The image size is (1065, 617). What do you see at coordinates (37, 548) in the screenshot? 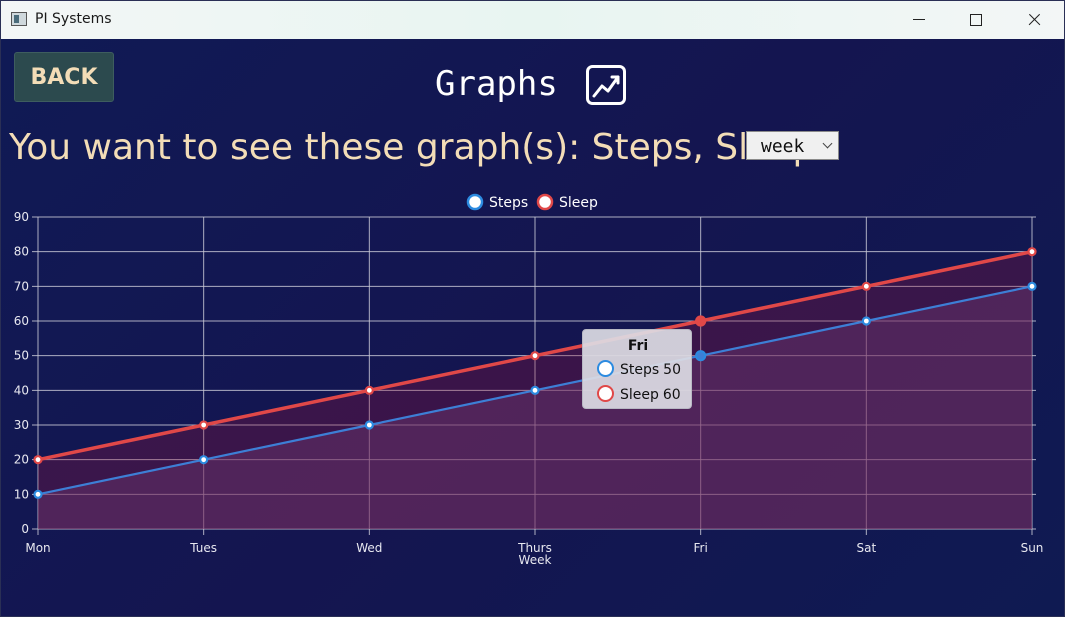
I see `x-tick-label: Mon` at bounding box center [37, 548].